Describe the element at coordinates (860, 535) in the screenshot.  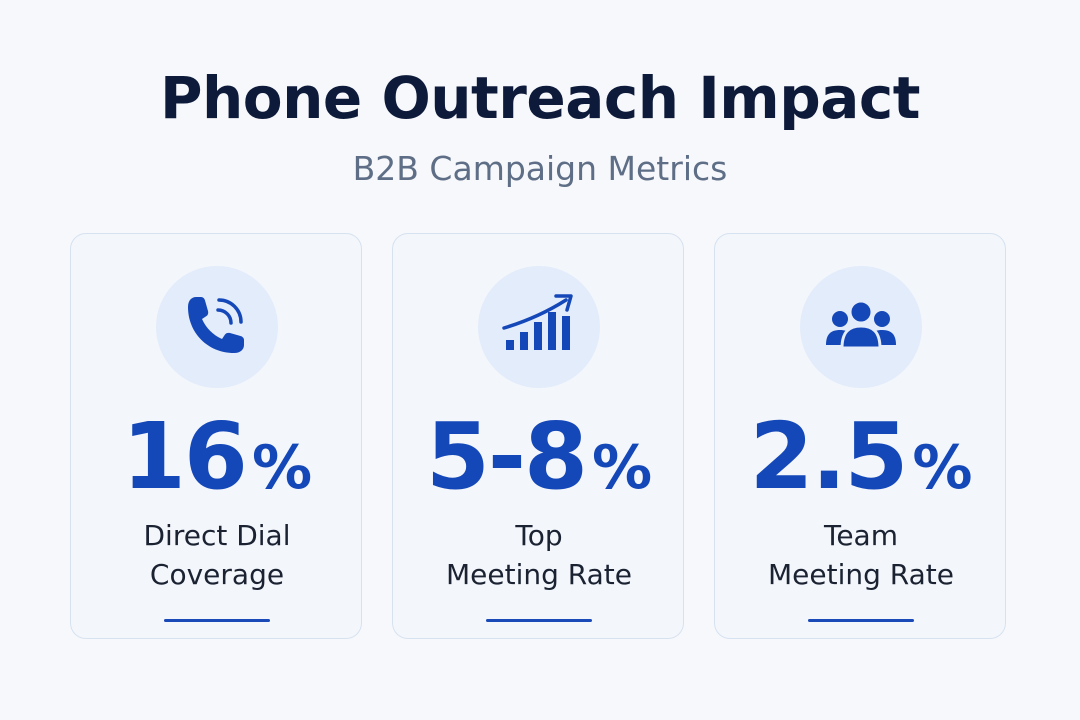
I see `metric-label-line-1: Team` at that location.